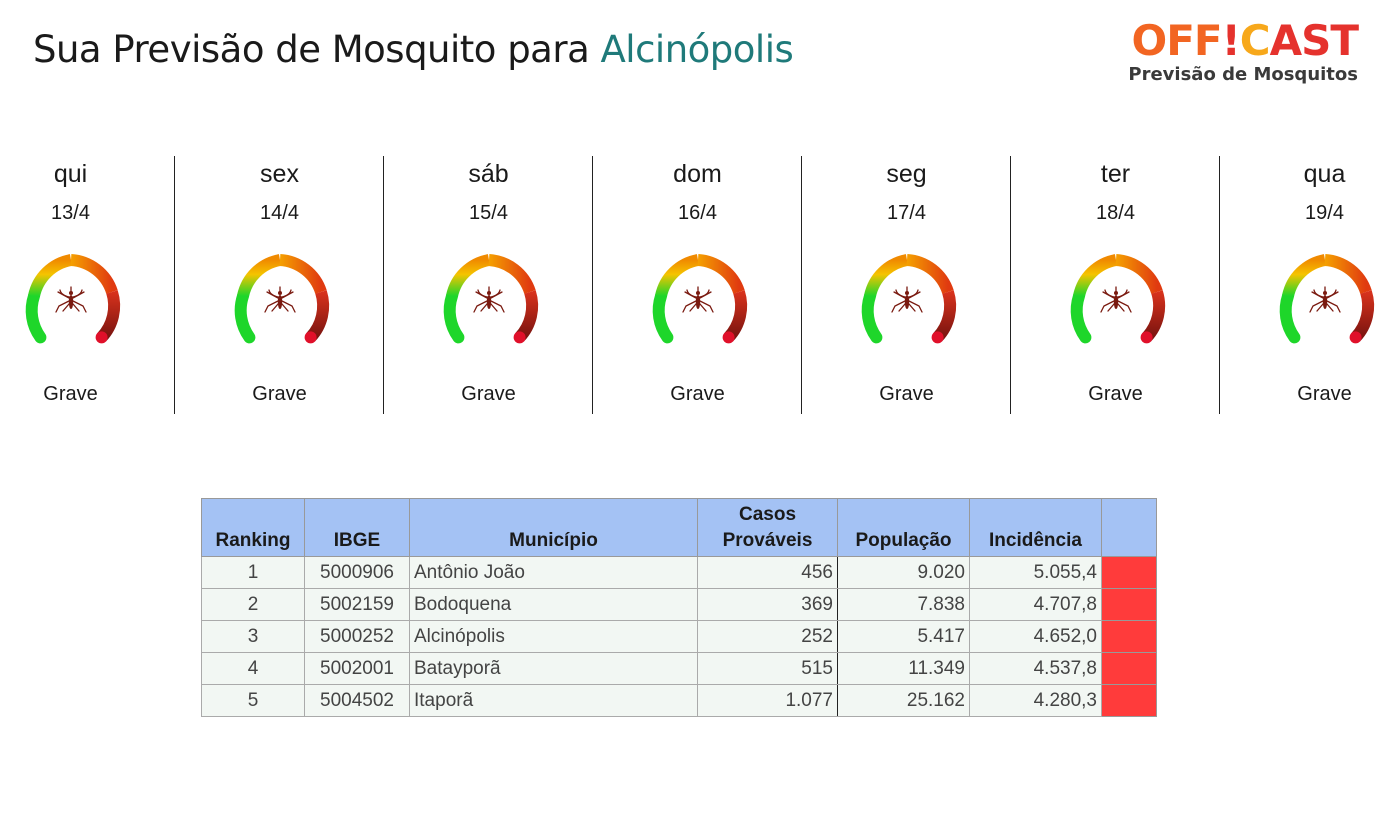  What do you see at coordinates (1035, 527) in the screenshot?
I see `col-incidencia: Incidência` at bounding box center [1035, 527].